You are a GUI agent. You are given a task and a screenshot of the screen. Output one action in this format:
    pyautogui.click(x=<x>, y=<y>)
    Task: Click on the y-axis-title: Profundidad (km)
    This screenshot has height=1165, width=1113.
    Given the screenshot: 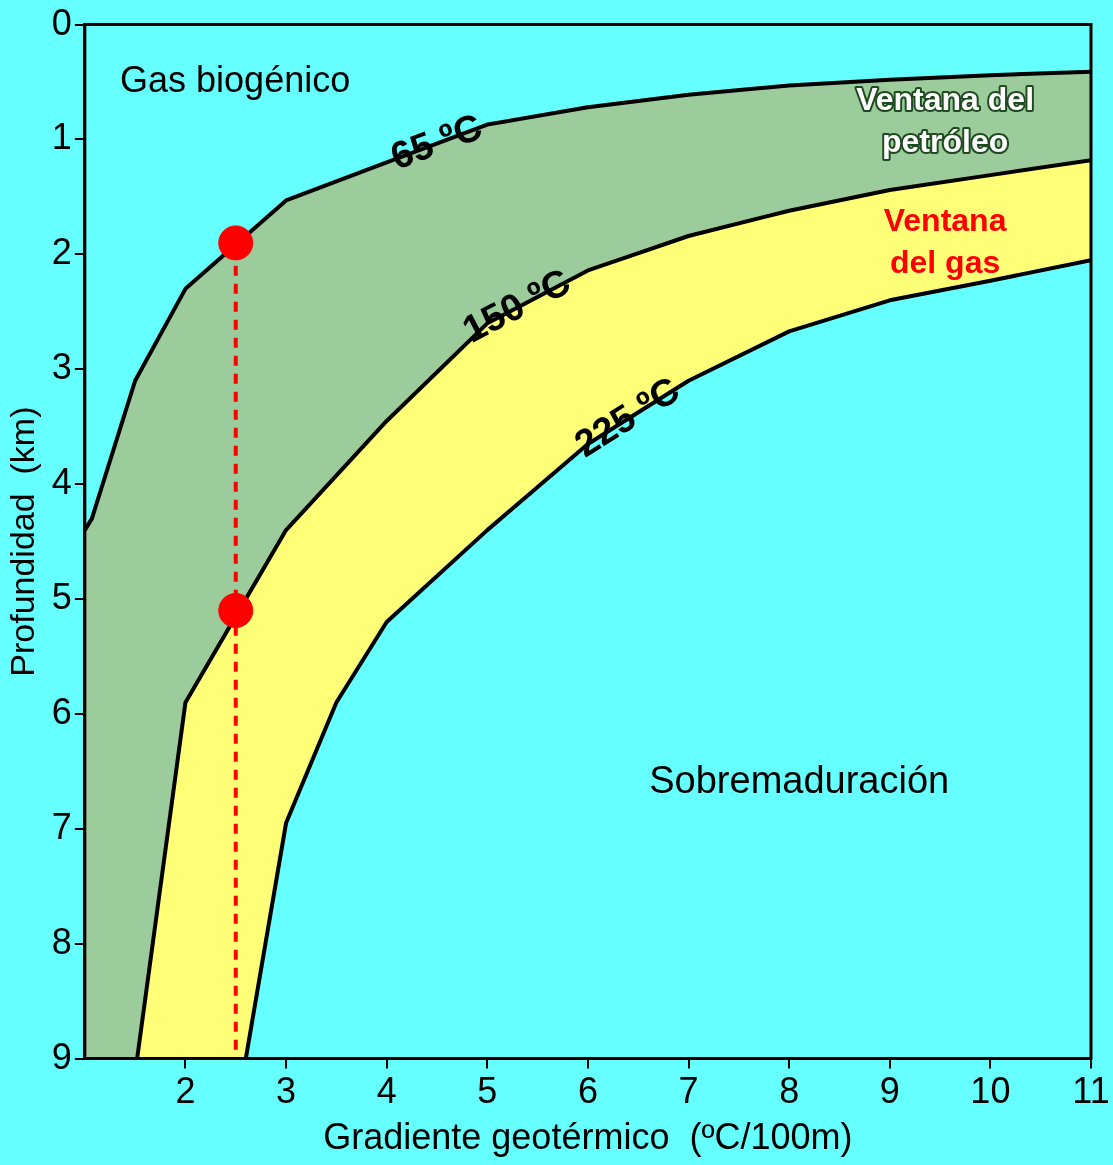 What is the action you would take?
    pyautogui.click(x=21, y=541)
    